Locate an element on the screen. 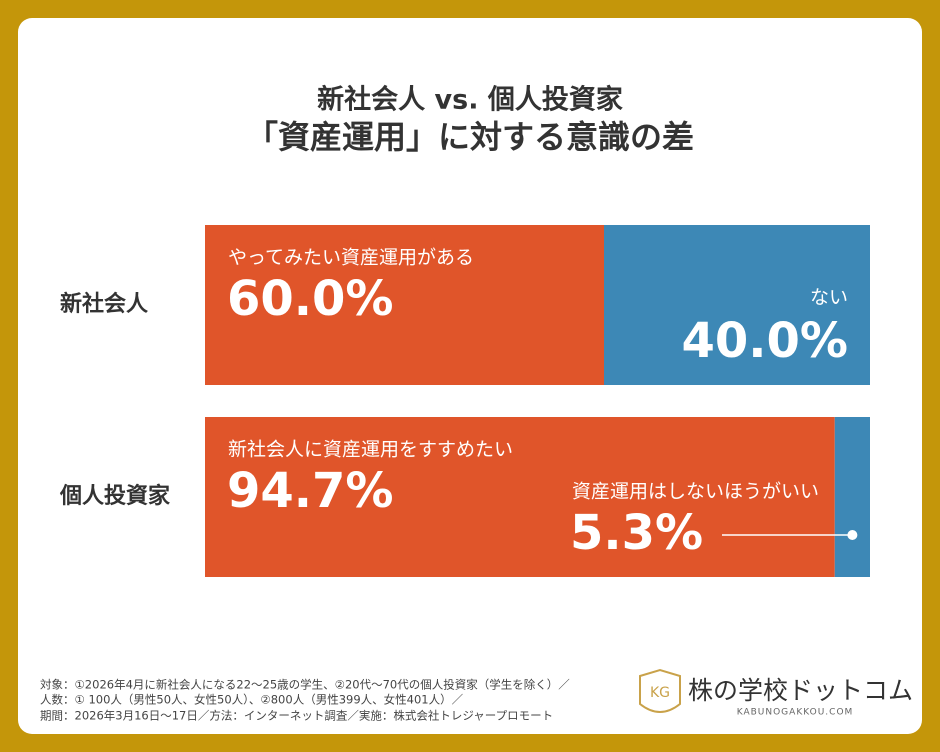  value-label: 94.7% is located at coordinates (310, 491).